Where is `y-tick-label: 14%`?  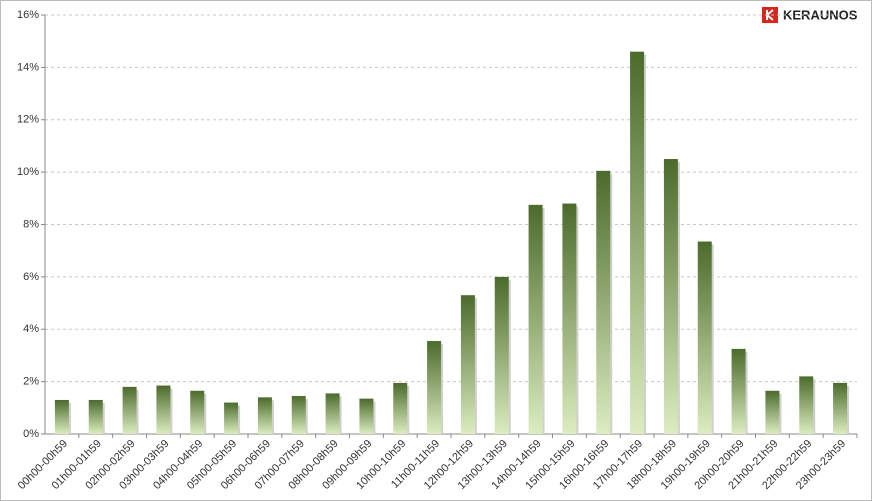
y-tick-label: 14% is located at coordinates (28, 67).